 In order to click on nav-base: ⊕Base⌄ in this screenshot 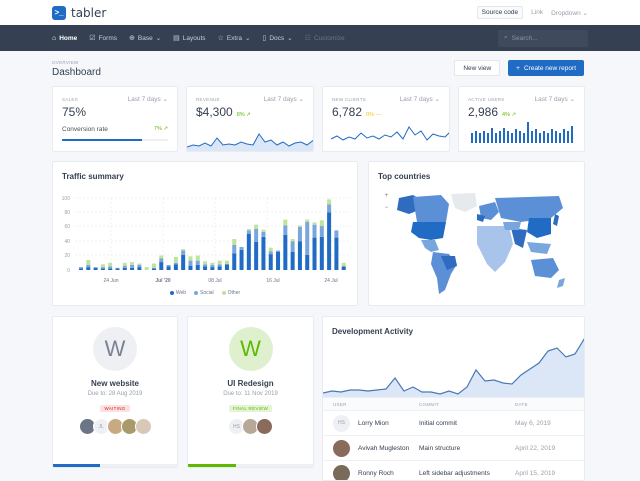, I will do `click(145, 38)`.